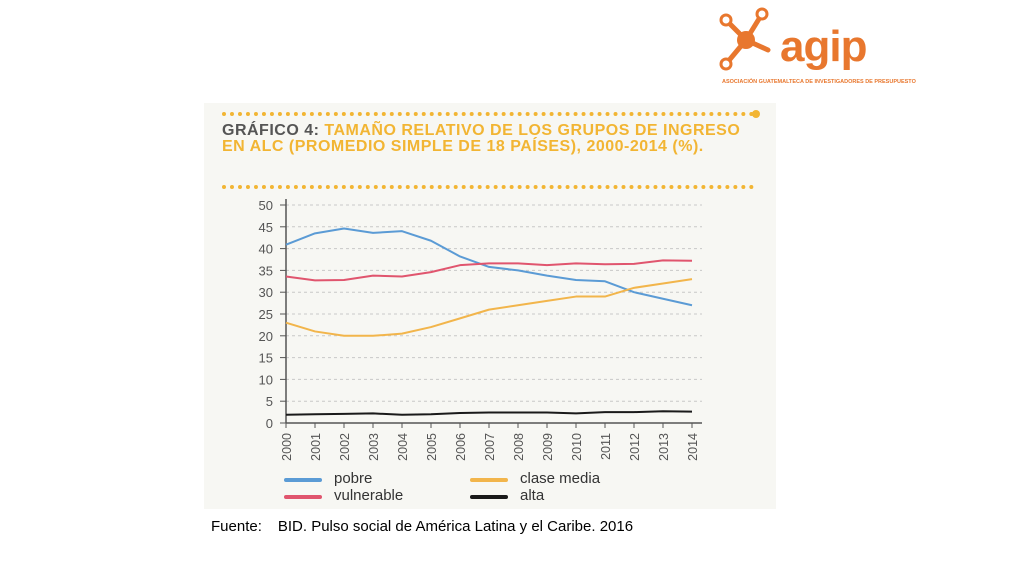  Describe the element at coordinates (266, 336) in the screenshot. I see `y-tick-label: 20` at that location.